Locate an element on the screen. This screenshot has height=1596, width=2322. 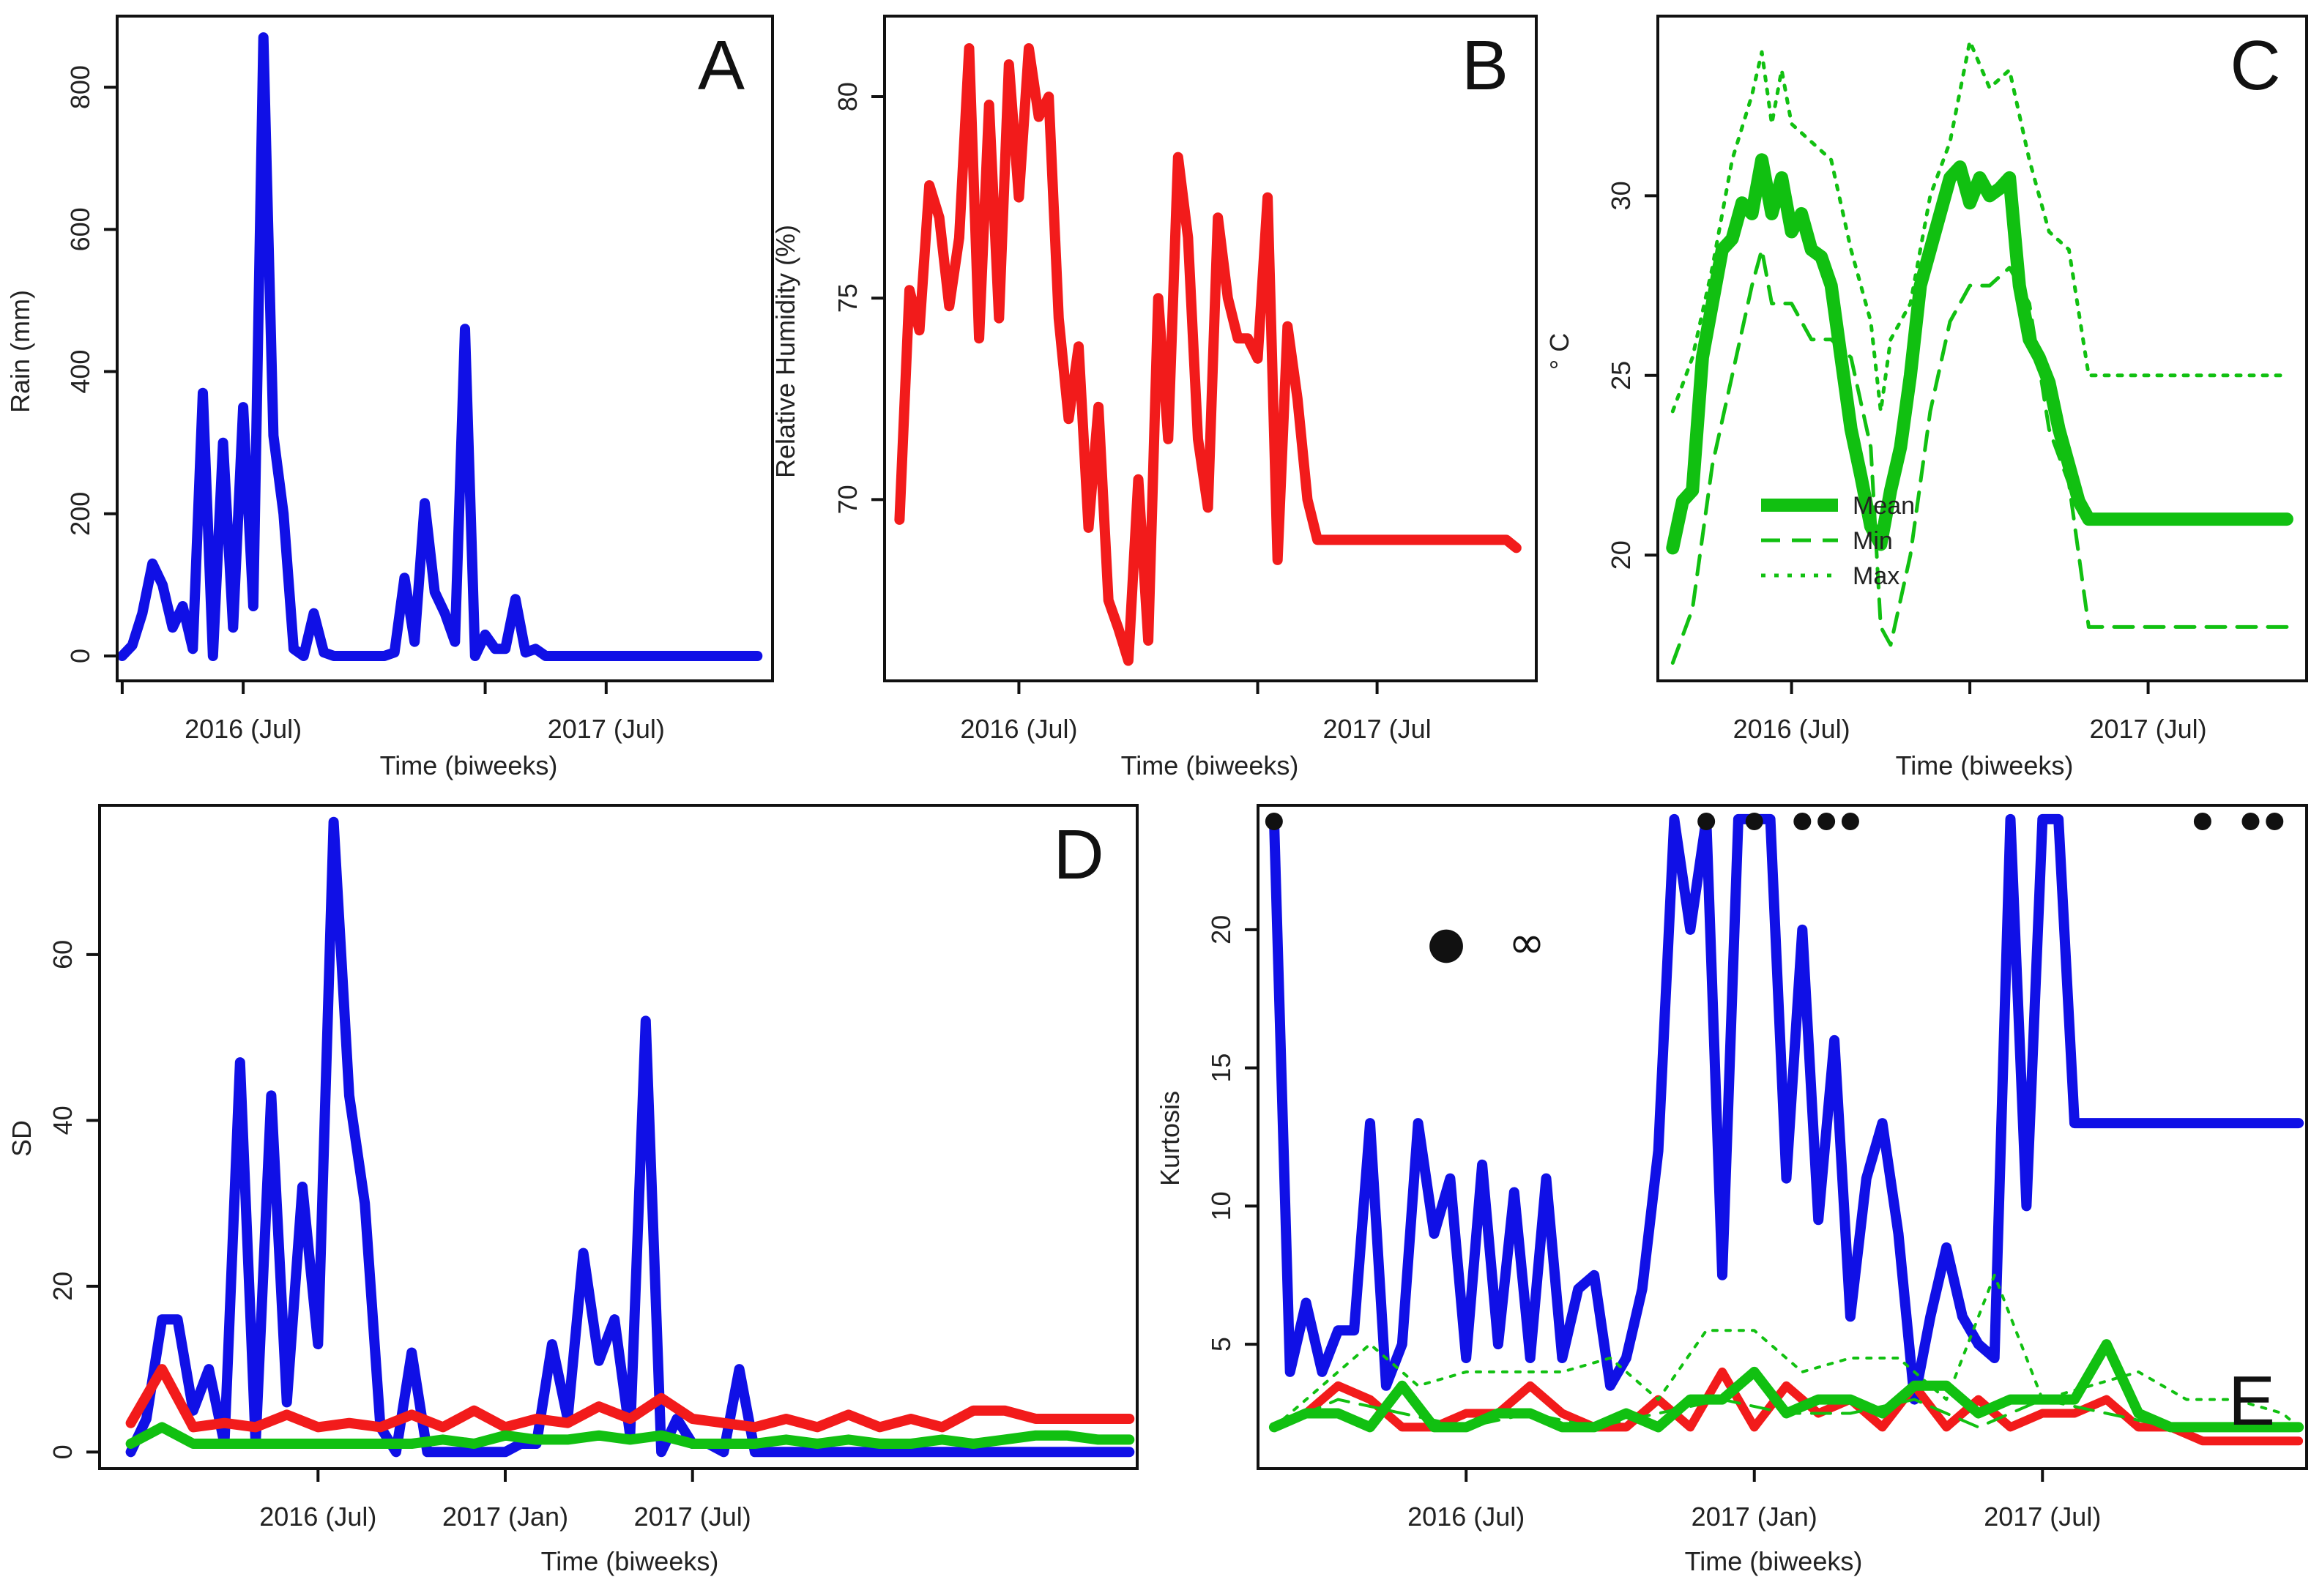
series-line-d-humidity is located at coordinates (630, 1398).